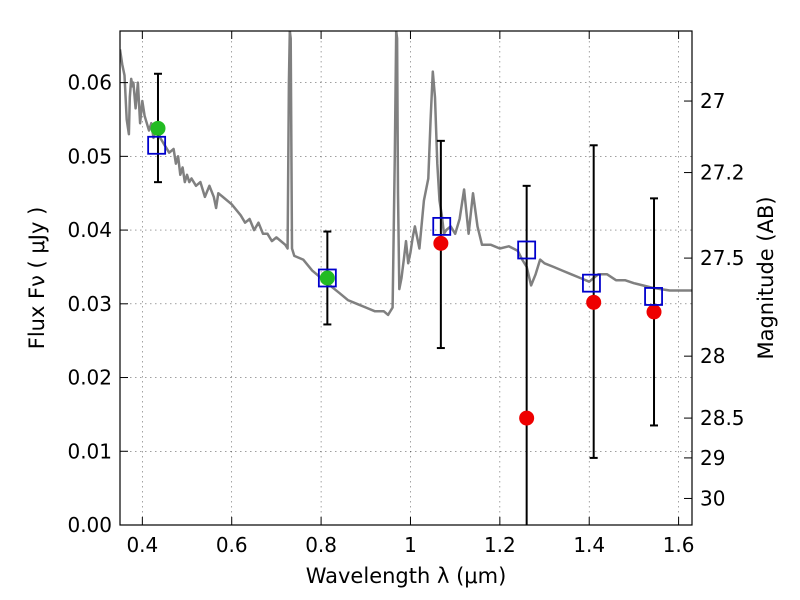 The height and width of the screenshot is (600, 800). Describe the element at coordinates (589, 545) in the screenshot. I see `x-tick-label: 1.4` at that location.